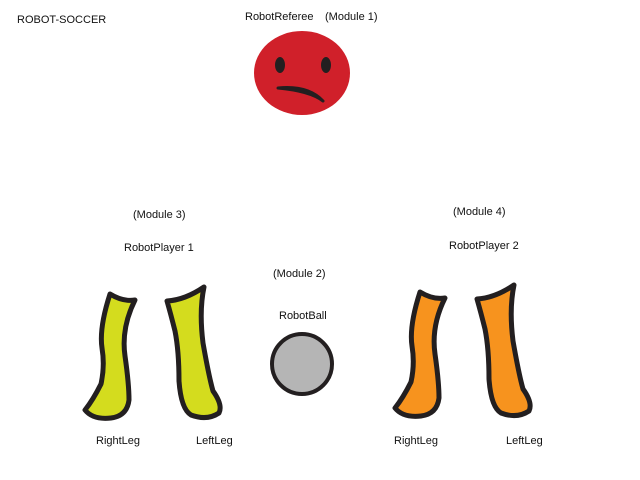 This screenshot has height=480, width=640. Describe the element at coordinates (279, 17) in the screenshot. I see `referee-name-label: RobotReferee` at that location.